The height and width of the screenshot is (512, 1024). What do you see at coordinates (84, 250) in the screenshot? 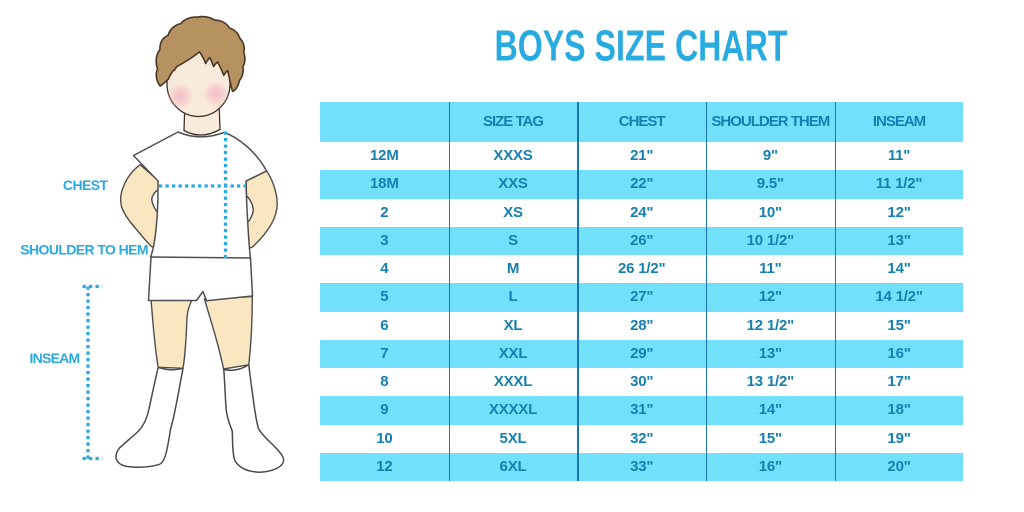
I see `svg-text: SHOULDER TO HEM` at bounding box center [84, 250].